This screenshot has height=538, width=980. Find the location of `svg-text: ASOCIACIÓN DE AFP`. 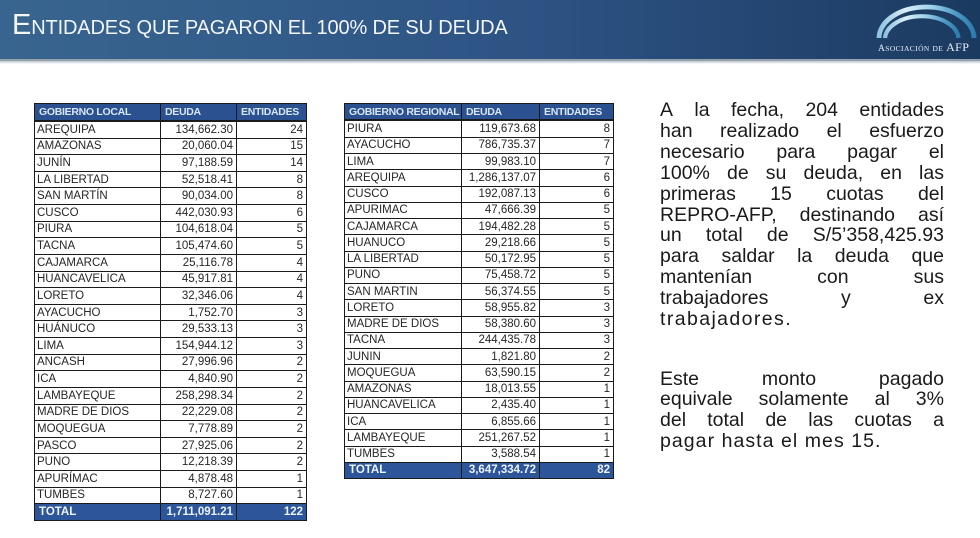

svg-text: ASOCIACIÓN DE AFP is located at coordinates (923, 47).